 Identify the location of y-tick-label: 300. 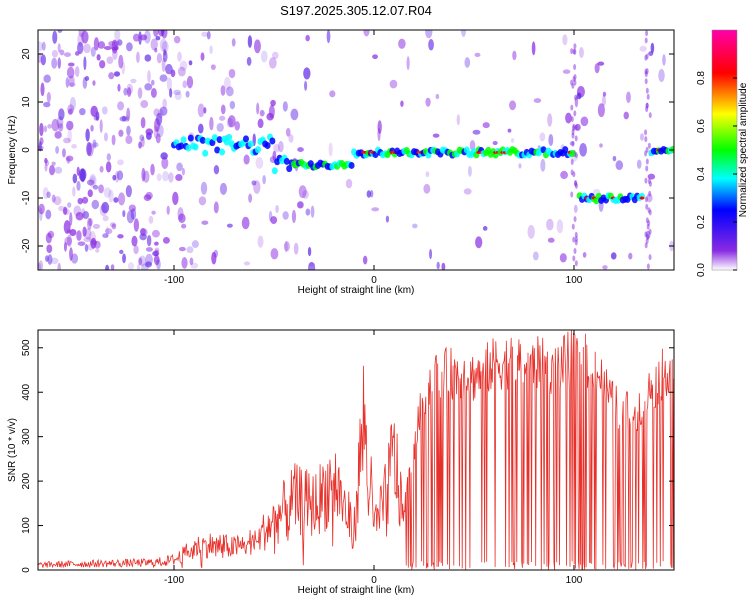
(26, 436).